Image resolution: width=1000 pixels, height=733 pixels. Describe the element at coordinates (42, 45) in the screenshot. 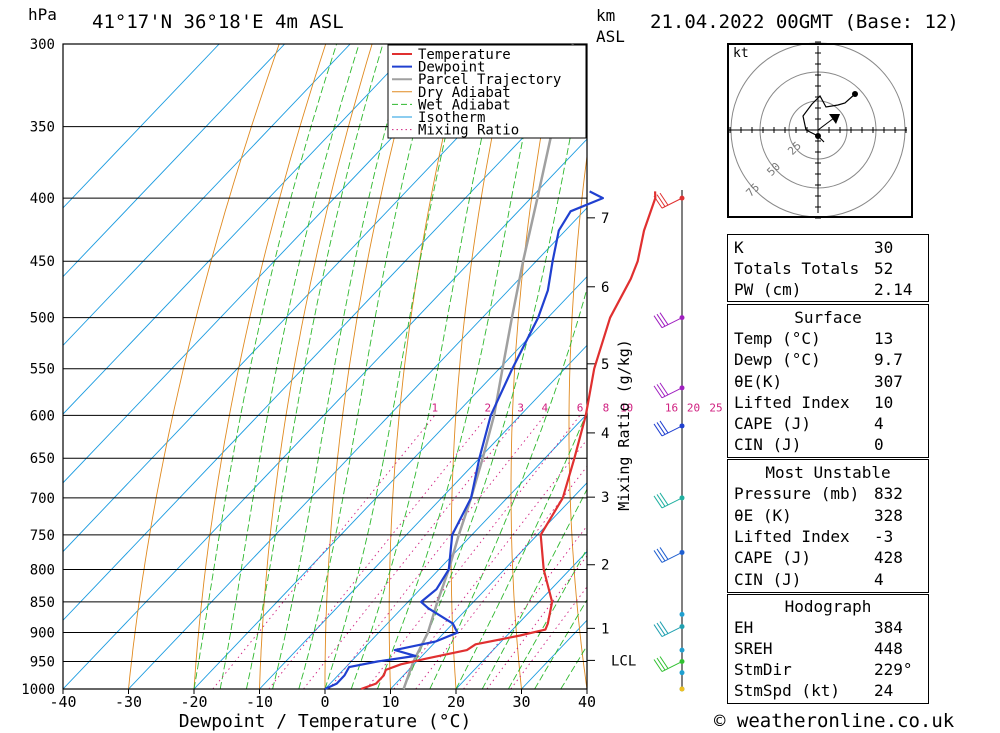

I see `pressure-tick-label: 300` at that location.